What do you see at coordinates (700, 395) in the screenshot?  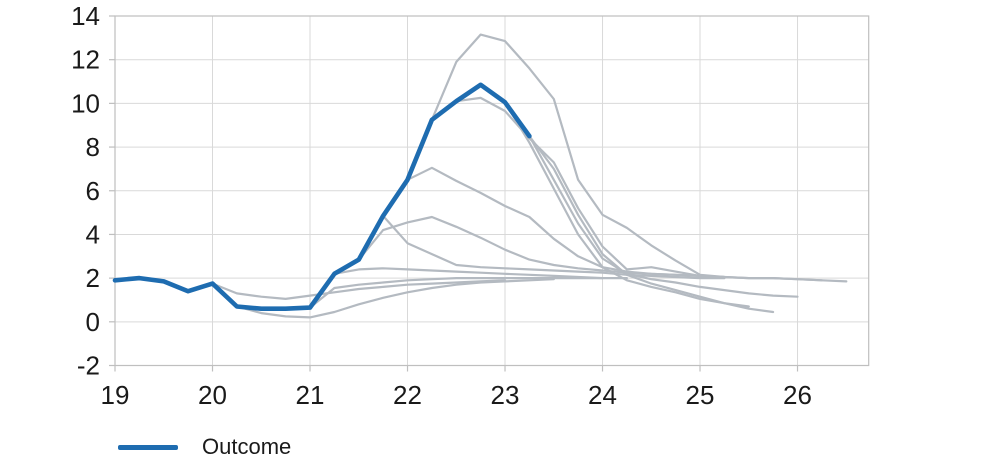 I see `x-axis-tick-label: 25` at bounding box center [700, 395].